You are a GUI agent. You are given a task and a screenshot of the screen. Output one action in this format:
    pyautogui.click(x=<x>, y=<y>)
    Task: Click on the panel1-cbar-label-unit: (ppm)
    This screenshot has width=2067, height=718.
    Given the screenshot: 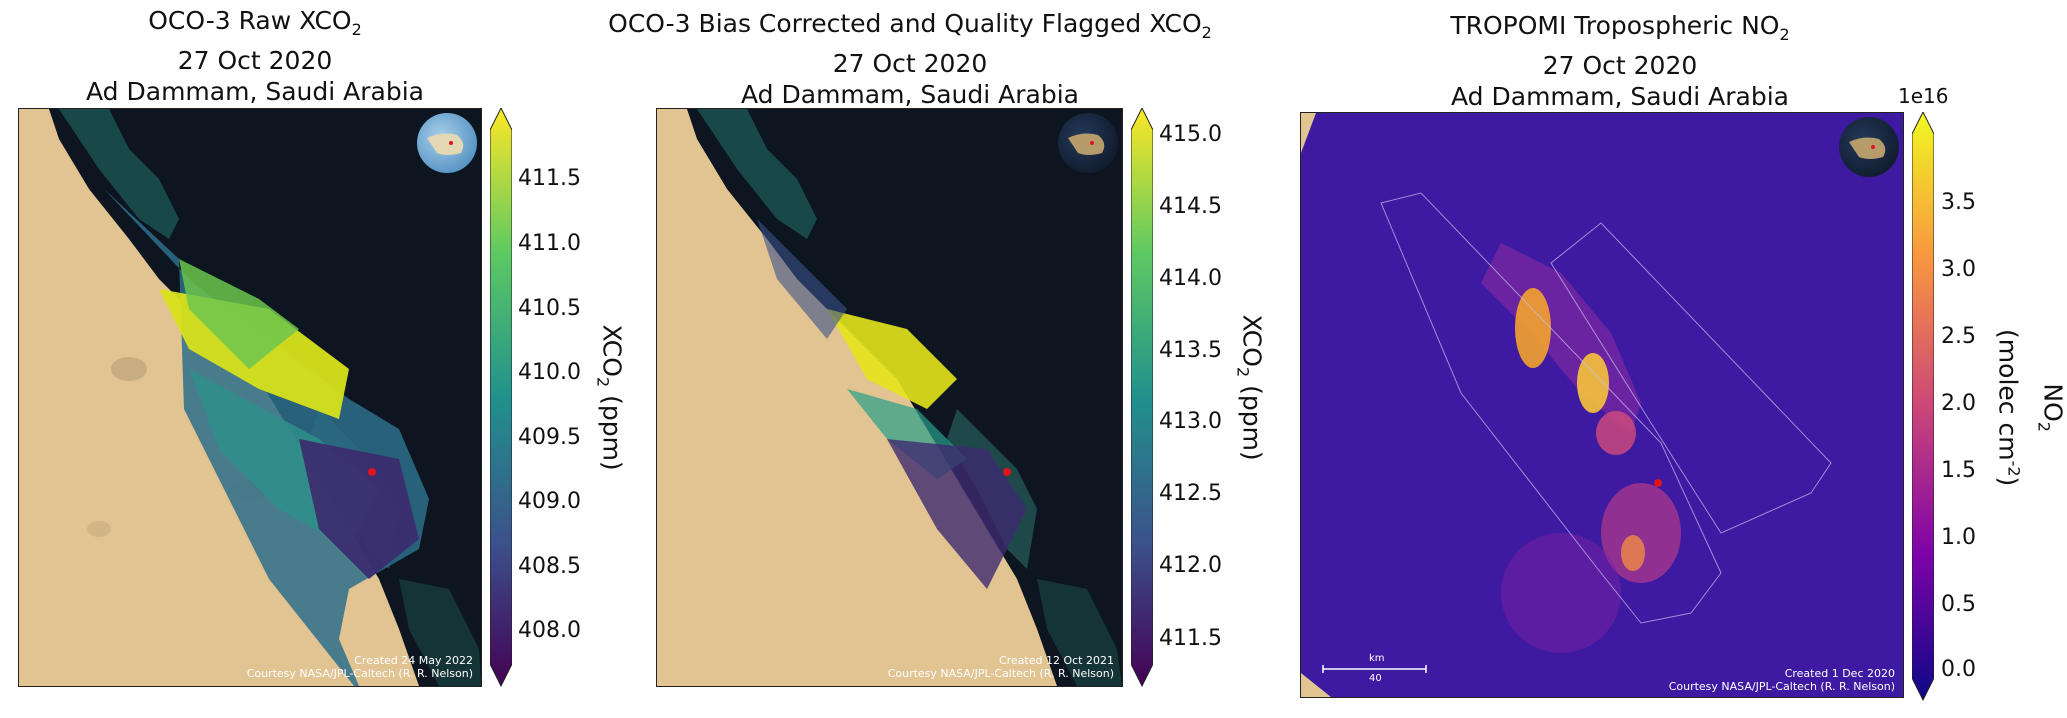 What is the action you would take?
    pyautogui.click(x=612, y=429)
    